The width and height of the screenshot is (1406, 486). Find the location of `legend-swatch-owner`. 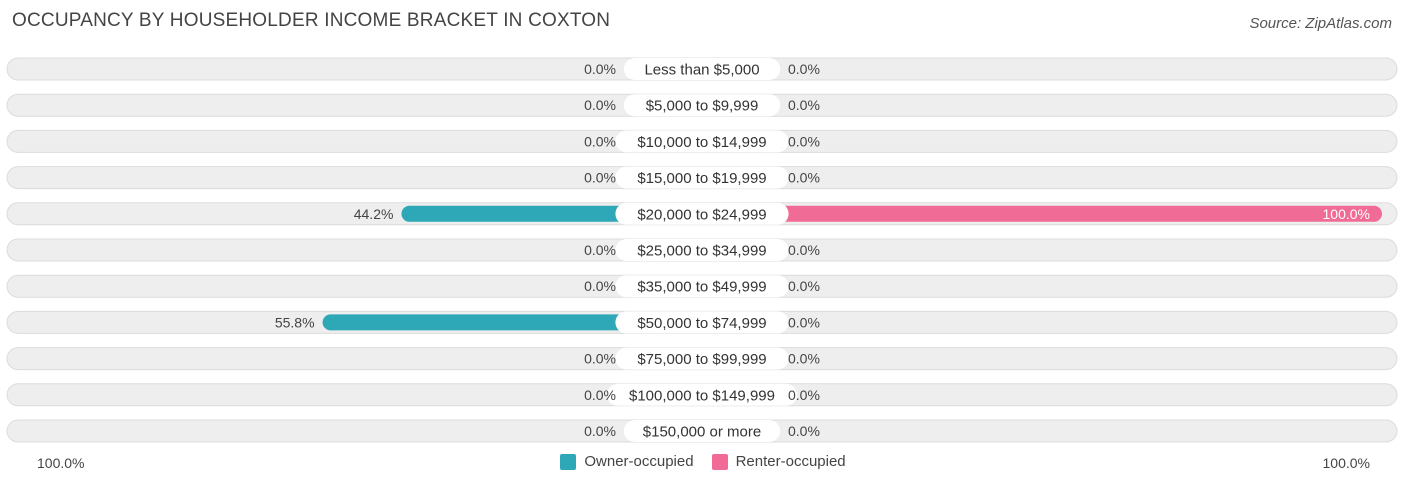

legend-swatch-owner is located at coordinates (568, 461).